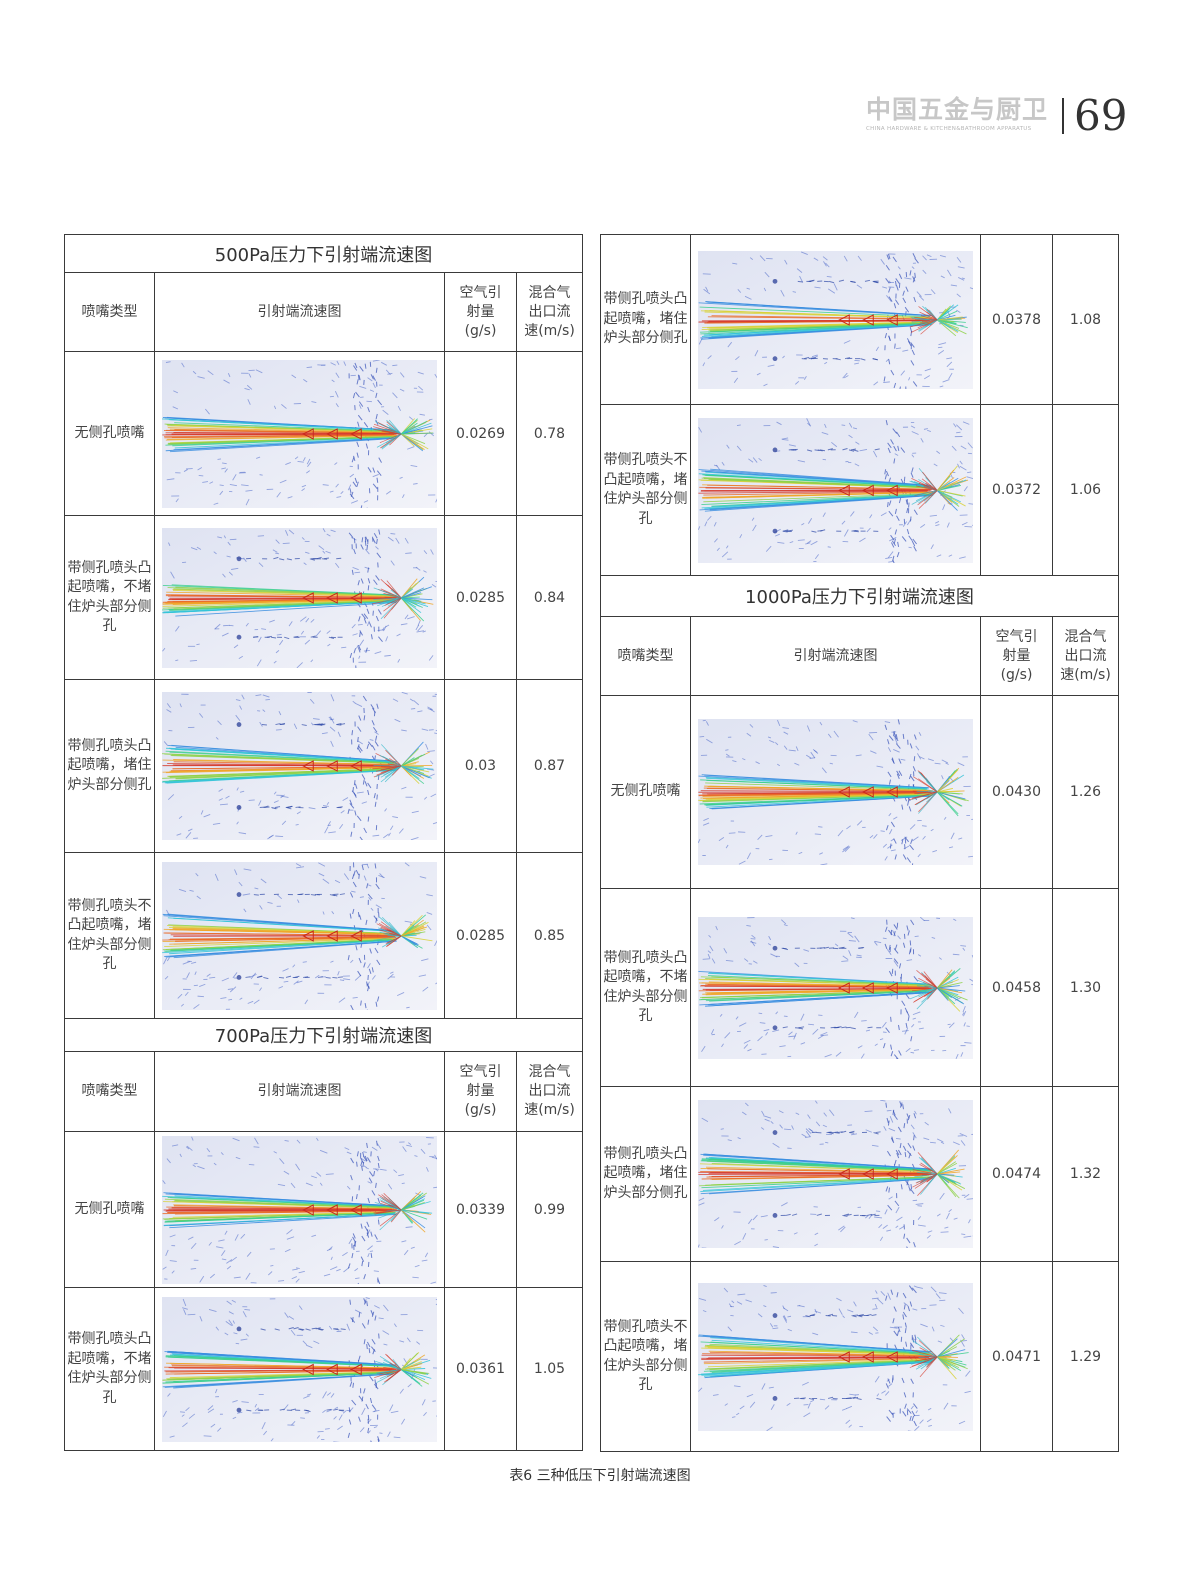  I want to click on speed-value: 1.06, so click(1085, 490).